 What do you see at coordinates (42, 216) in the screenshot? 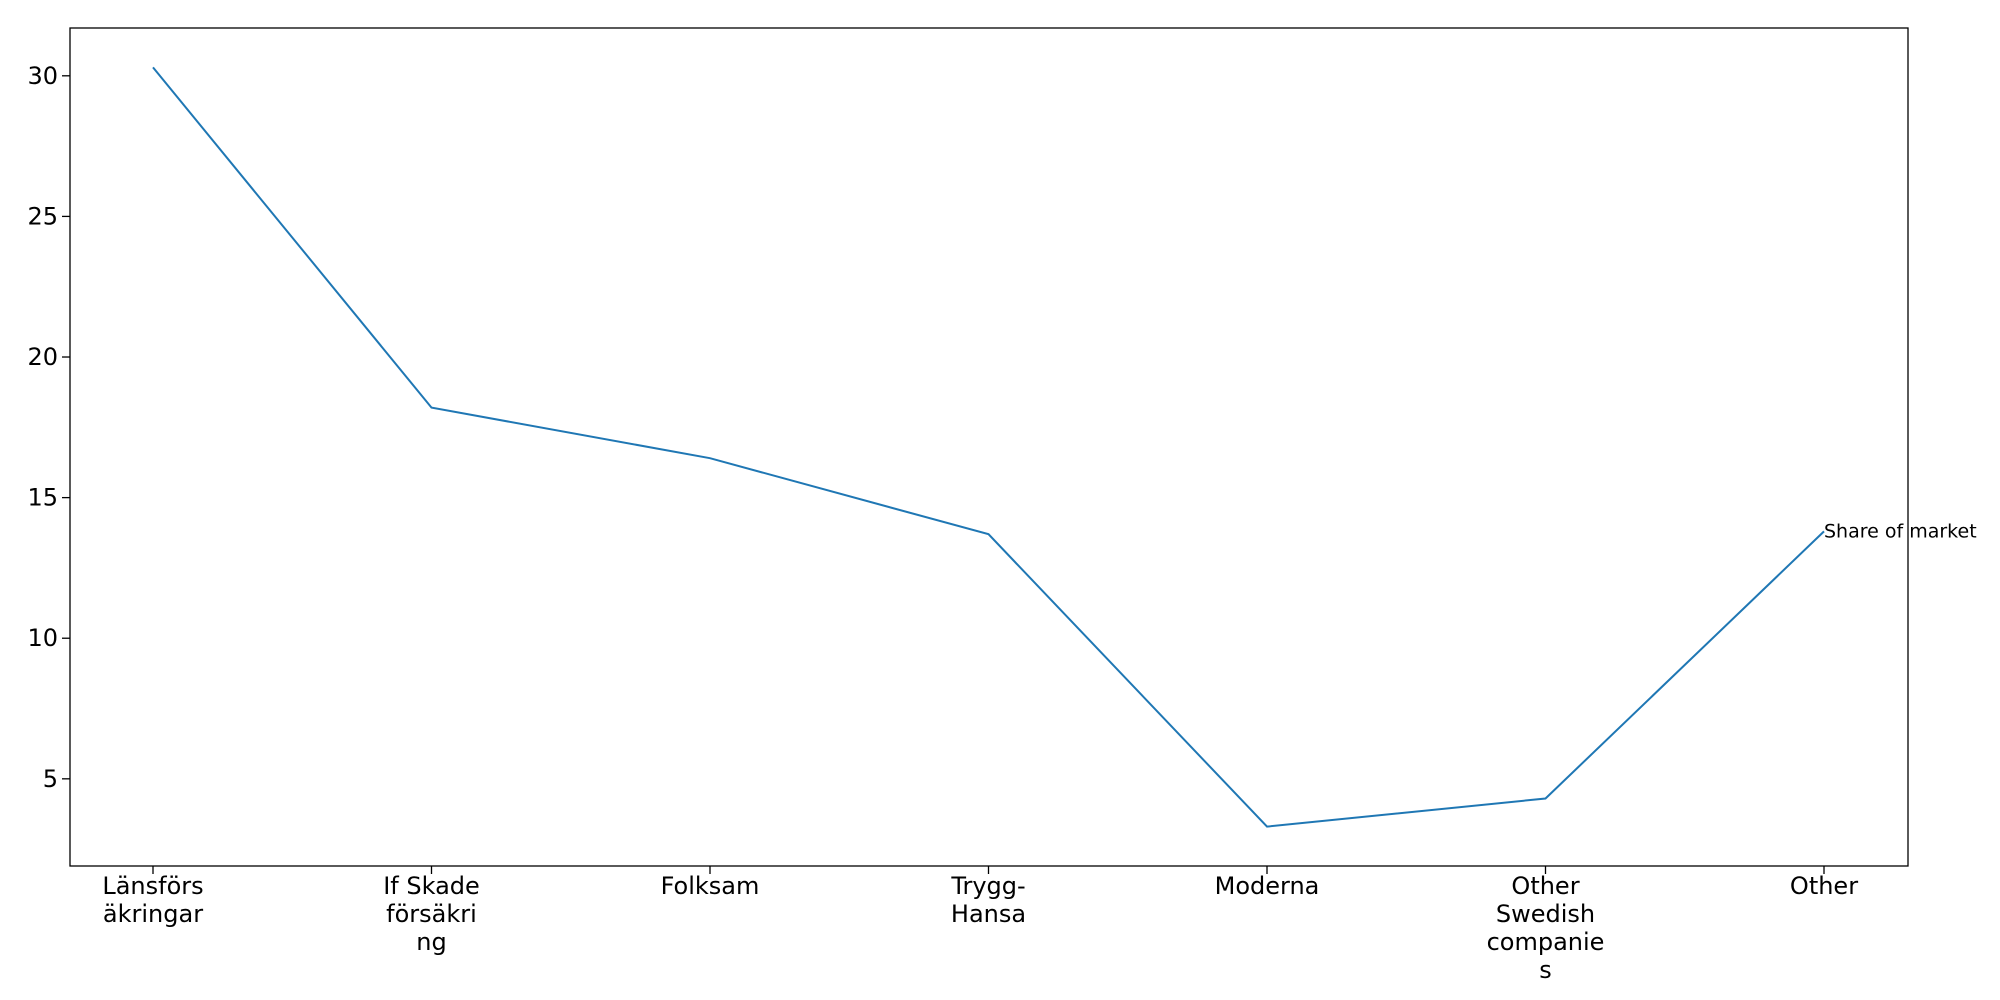
I see `y-tick-label: 25` at bounding box center [42, 216].